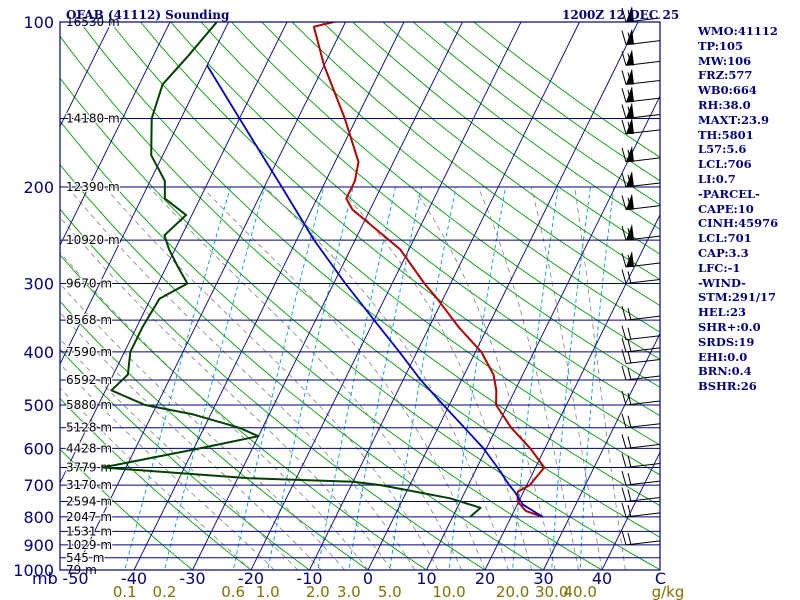  Describe the element at coordinates (725, 238) in the screenshot. I see `index-item: LCL:701` at that location.